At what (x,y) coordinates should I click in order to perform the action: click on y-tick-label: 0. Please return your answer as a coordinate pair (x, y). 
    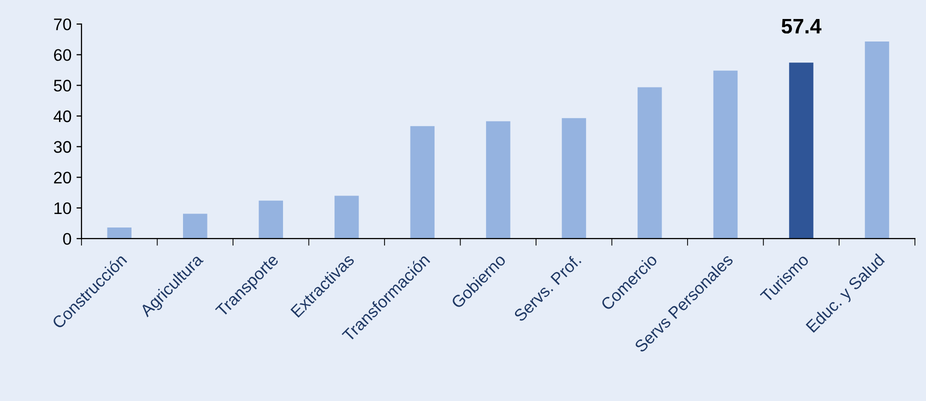
    Looking at the image, I should click on (67, 238).